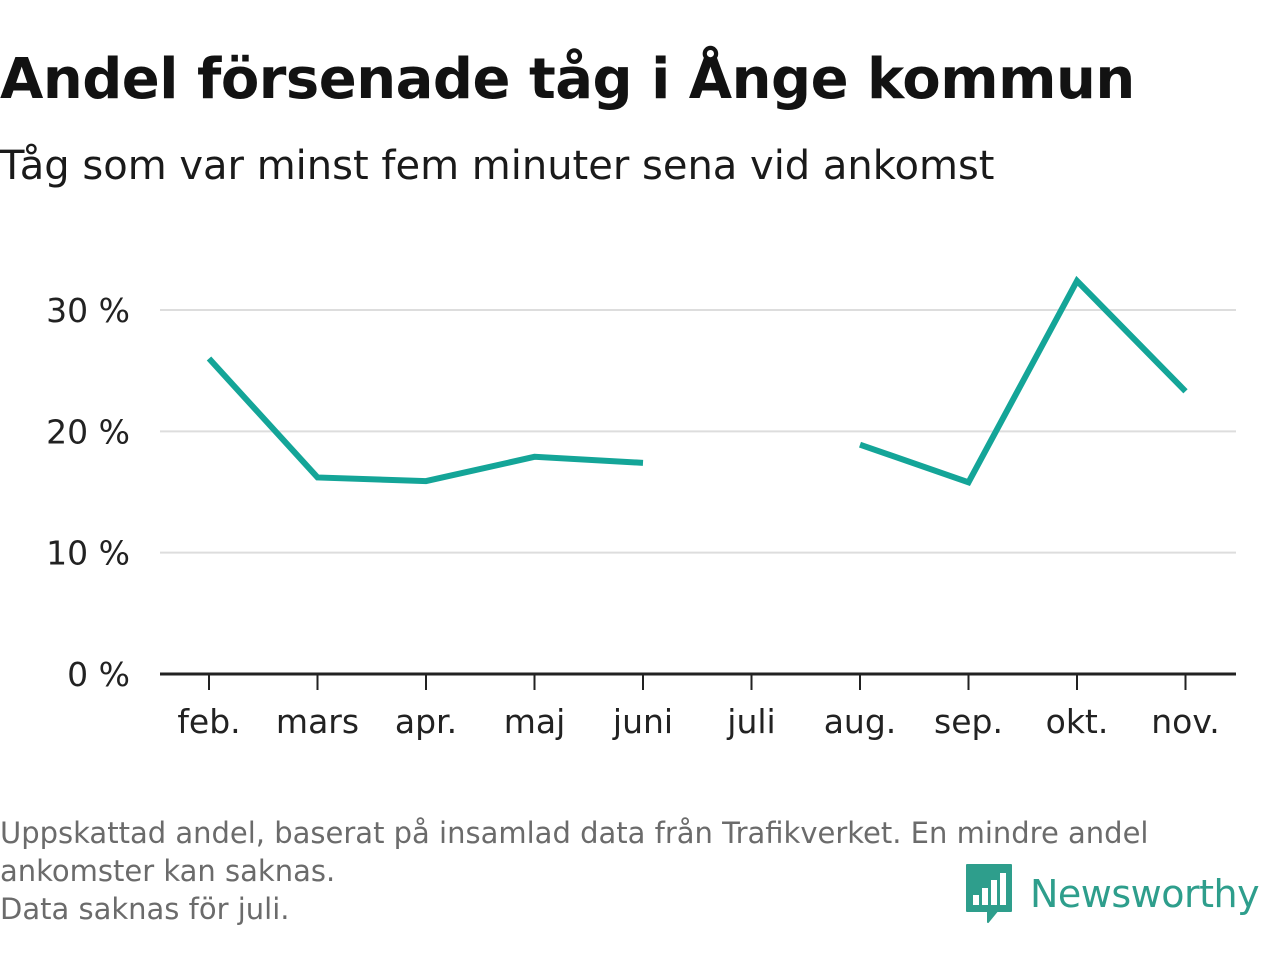 The height and width of the screenshot is (960, 1280). I want to click on x-tick-label: sep., so click(968, 721).